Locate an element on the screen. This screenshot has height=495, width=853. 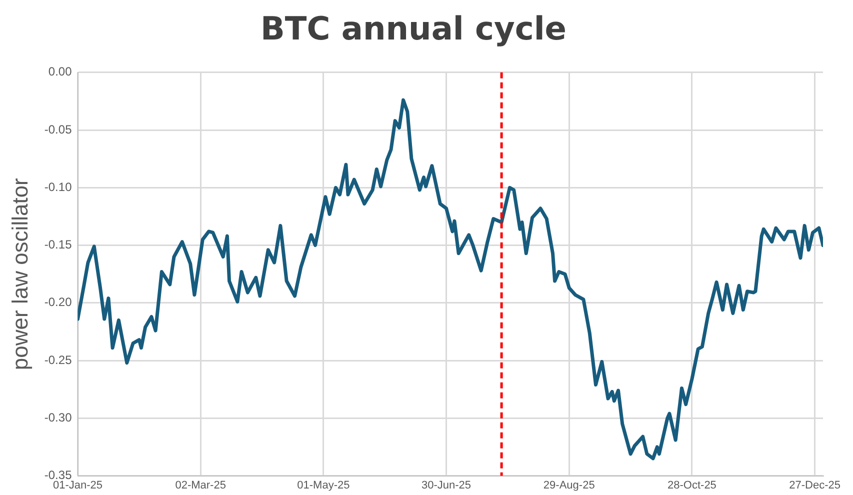
chart-title: BTC annual cycle is located at coordinates (413, 29).